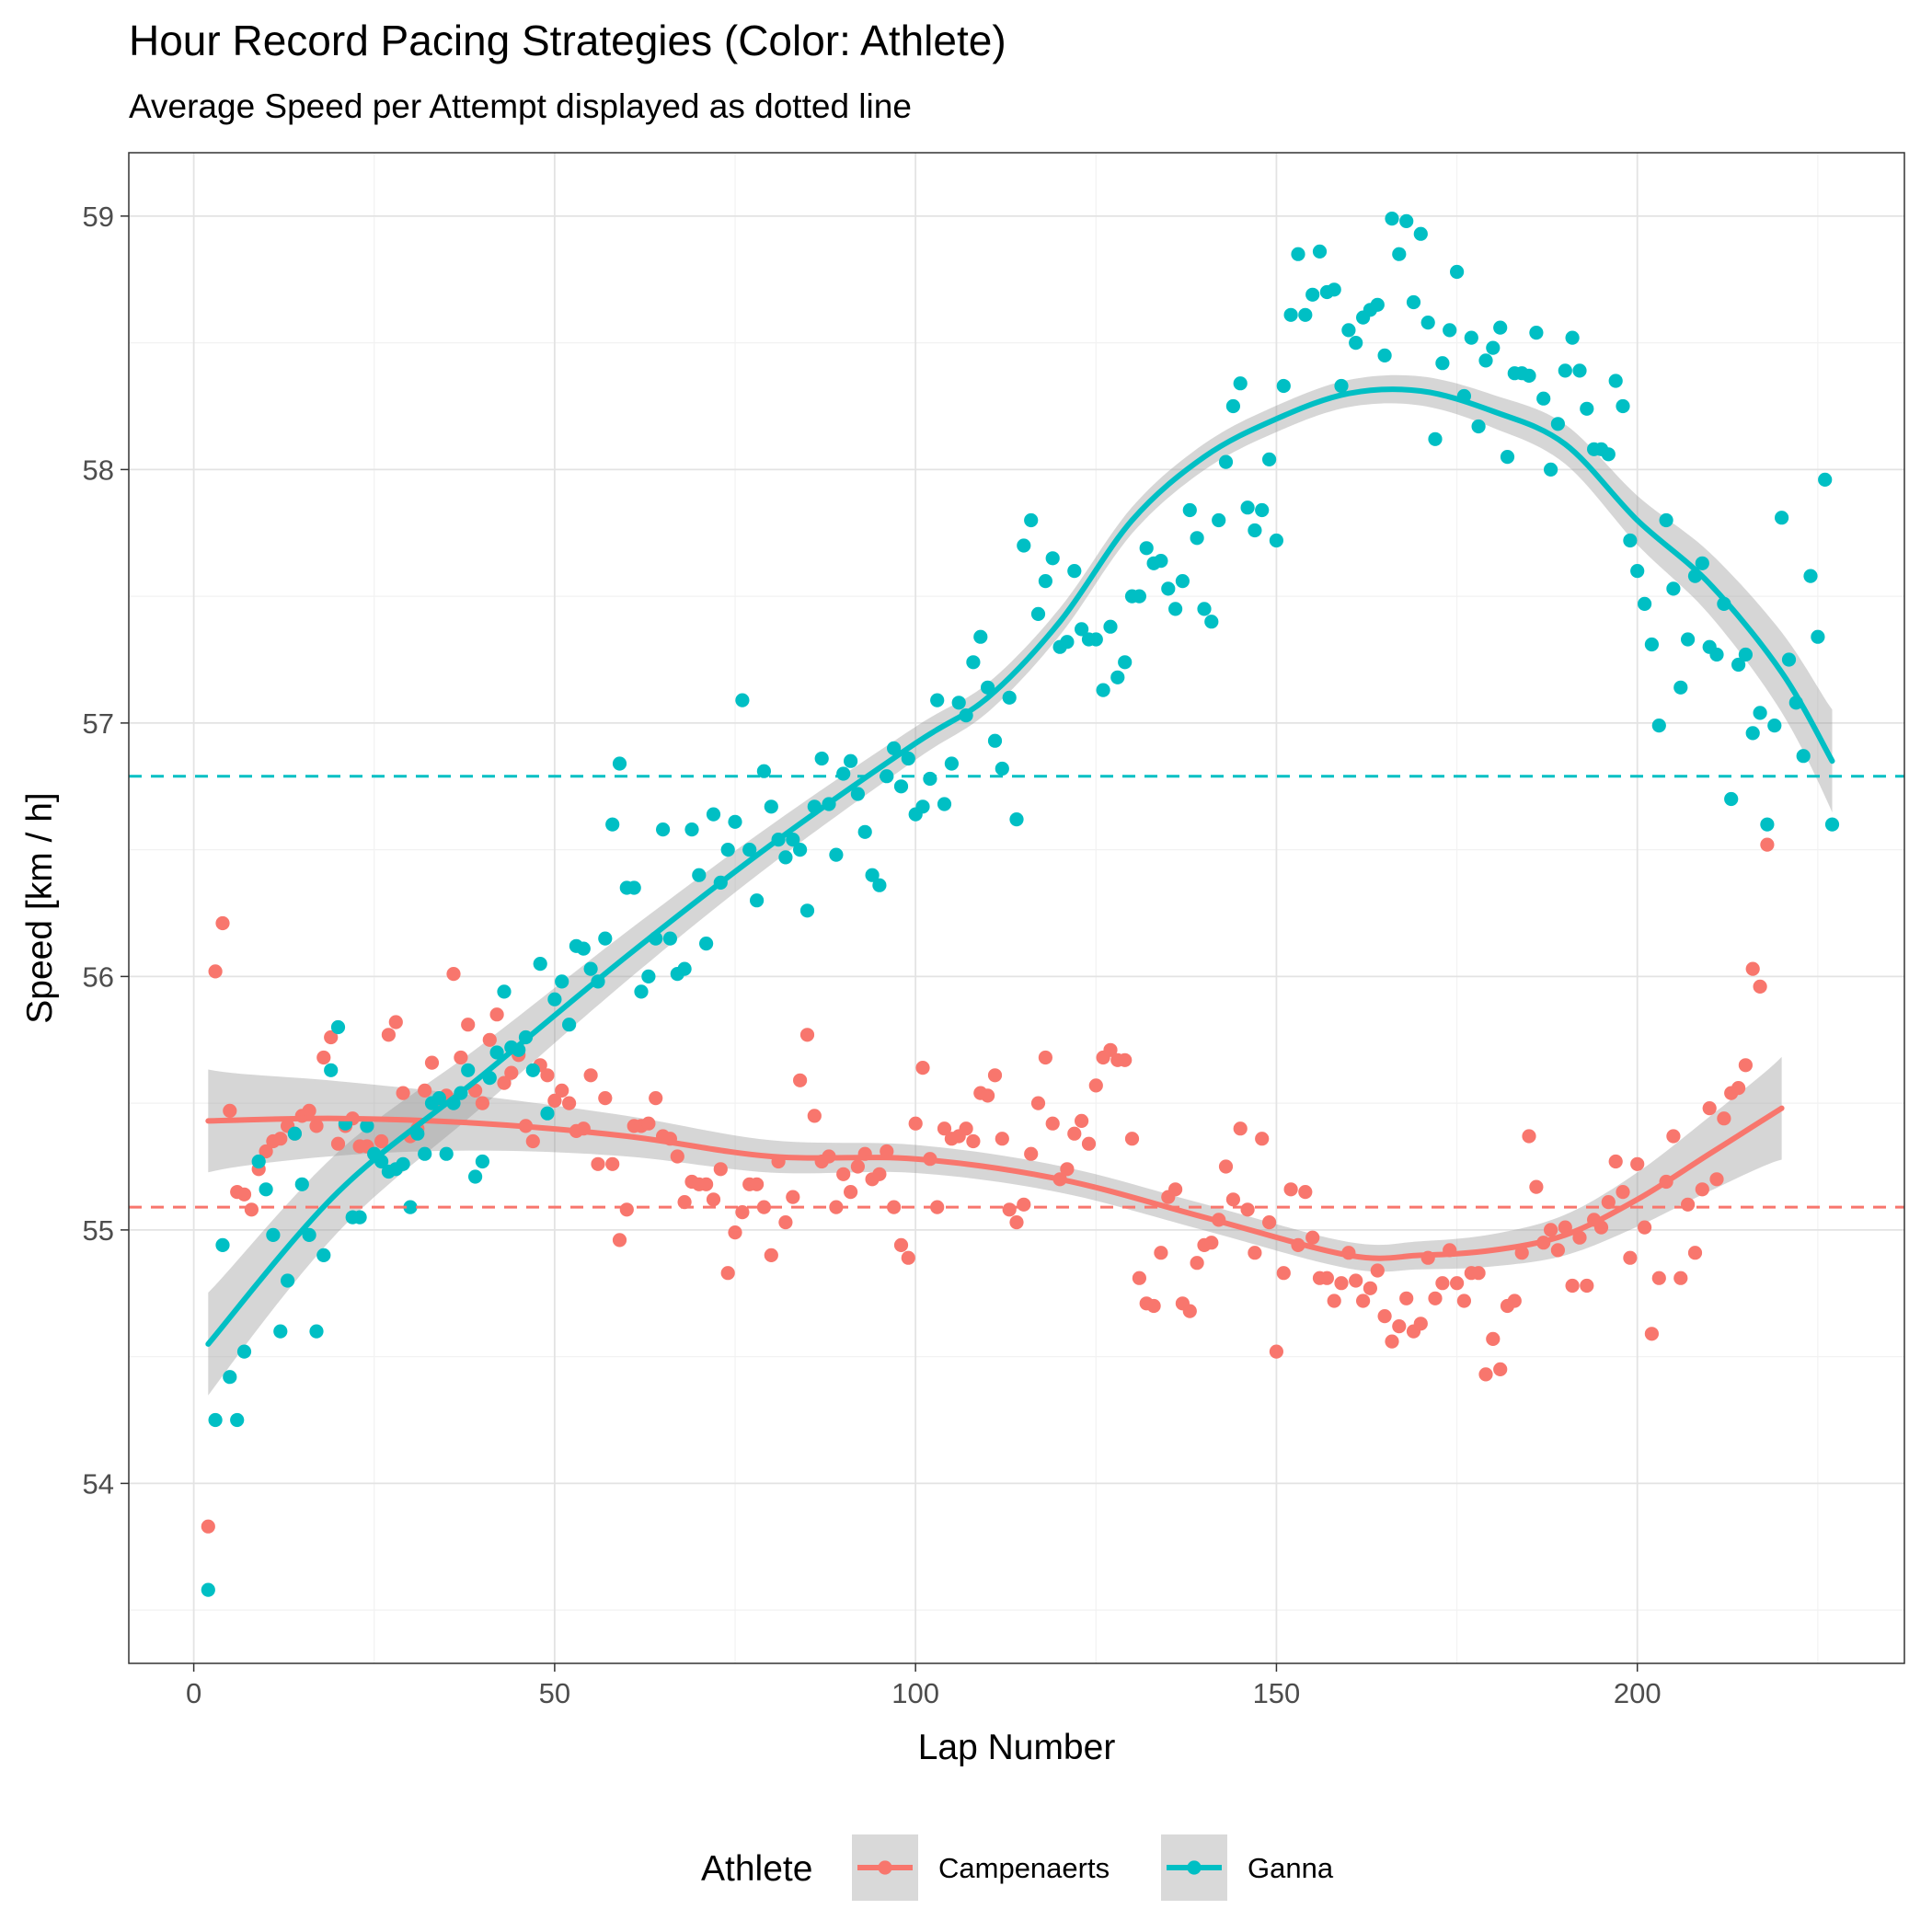 This screenshot has height=1932, width=1932. Describe the element at coordinates (1194, 1867) in the screenshot. I see `ganna-legend-key-point` at that location.